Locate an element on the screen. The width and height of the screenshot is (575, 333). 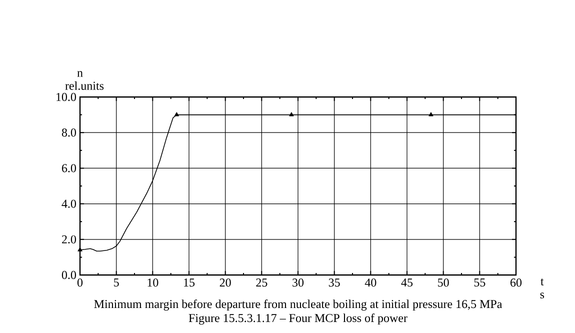
x-tick-label: 10 is located at coordinates (153, 282).